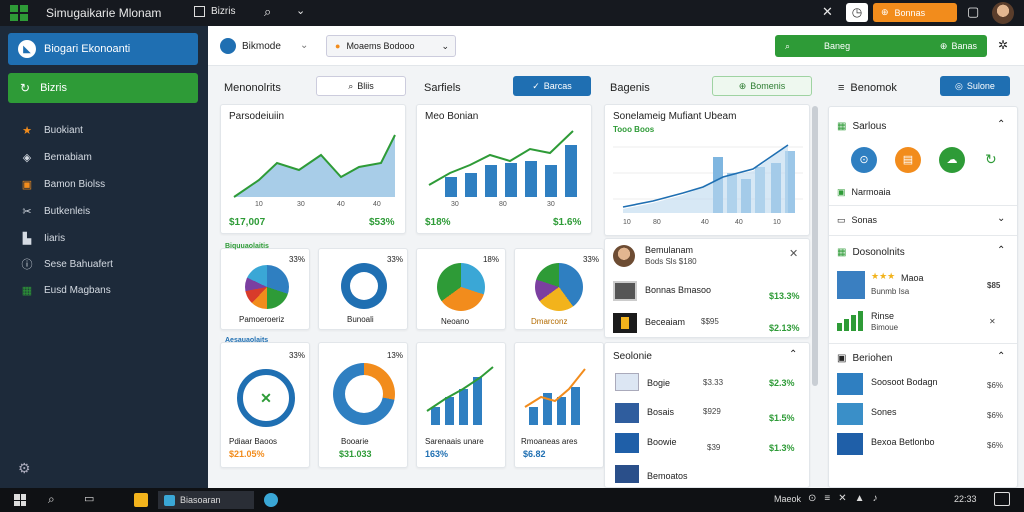  Describe the element at coordinates (104, 13) in the screenshot. I see `app-title: Simugaikarie Mlonam` at that location.